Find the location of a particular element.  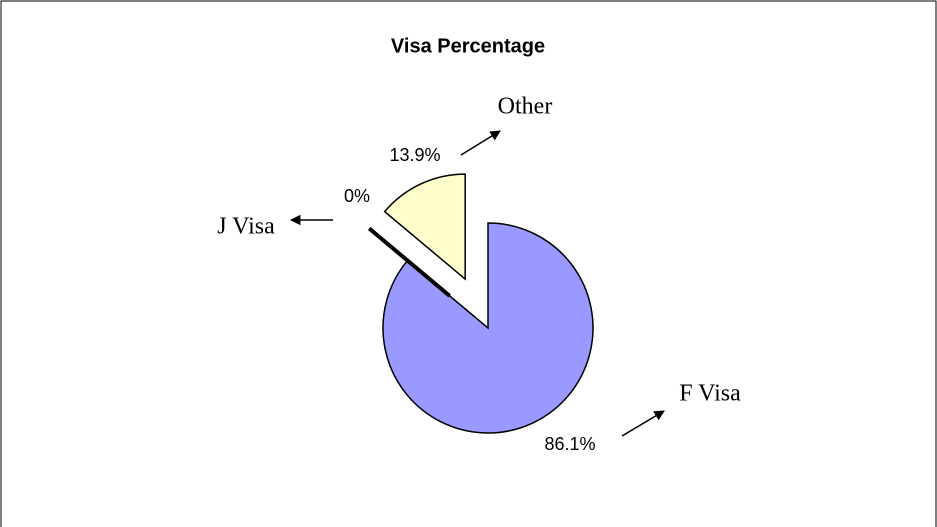

value-label: 13.9% is located at coordinates (414, 155).